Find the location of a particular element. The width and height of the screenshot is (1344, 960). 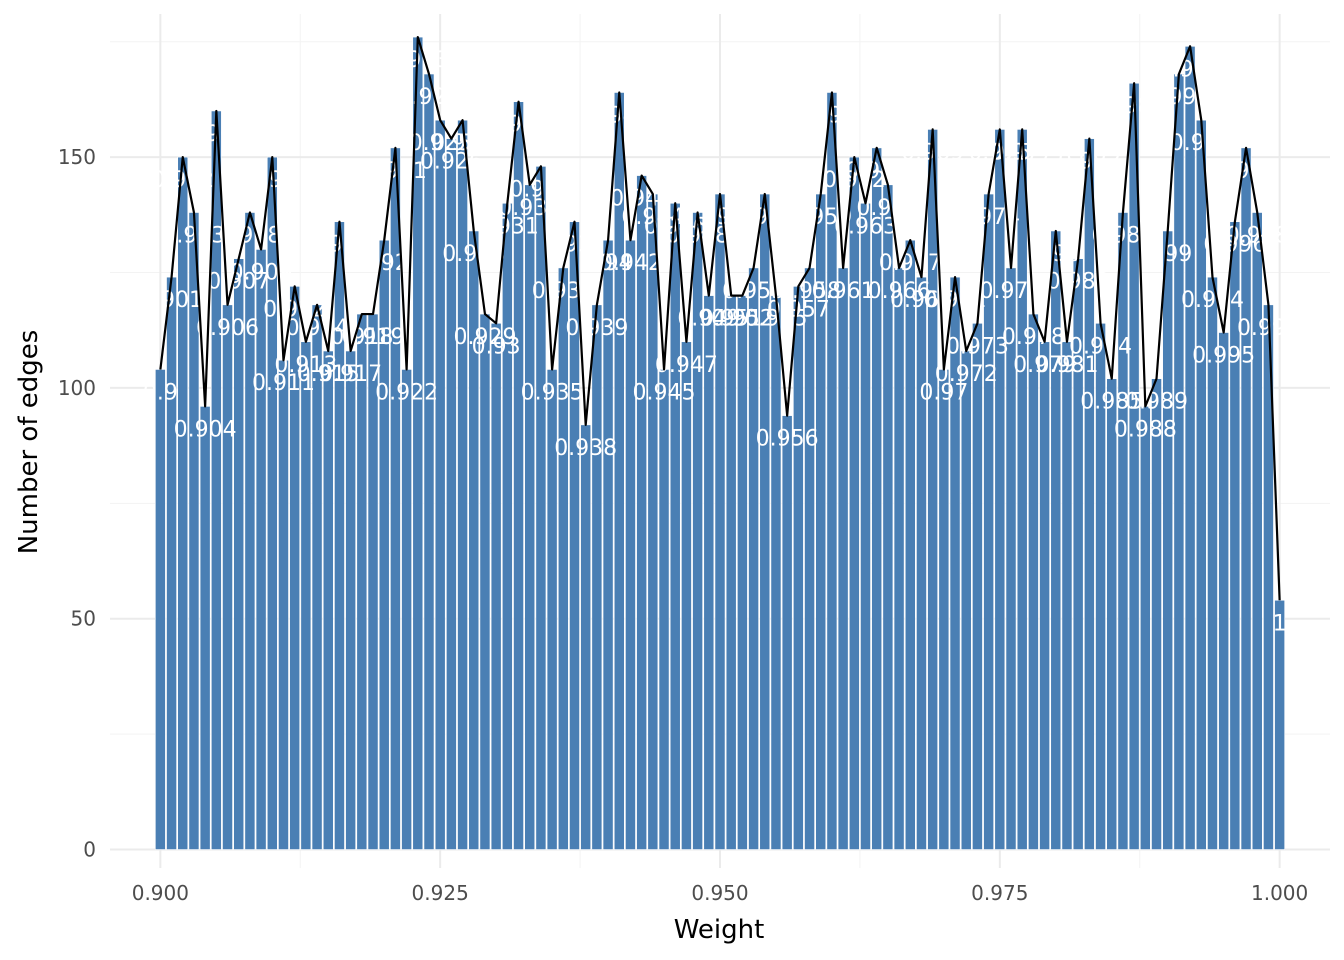

bar-label: 0.982 is located at coordinates (1078, 282).